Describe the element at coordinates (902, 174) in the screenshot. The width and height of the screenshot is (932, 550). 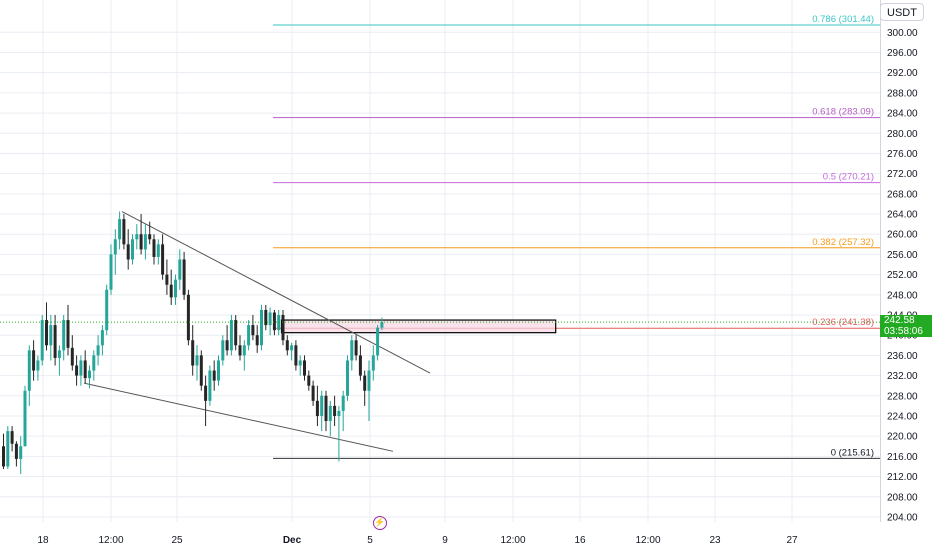
I see `y-tick-label: 272.00` at that location.